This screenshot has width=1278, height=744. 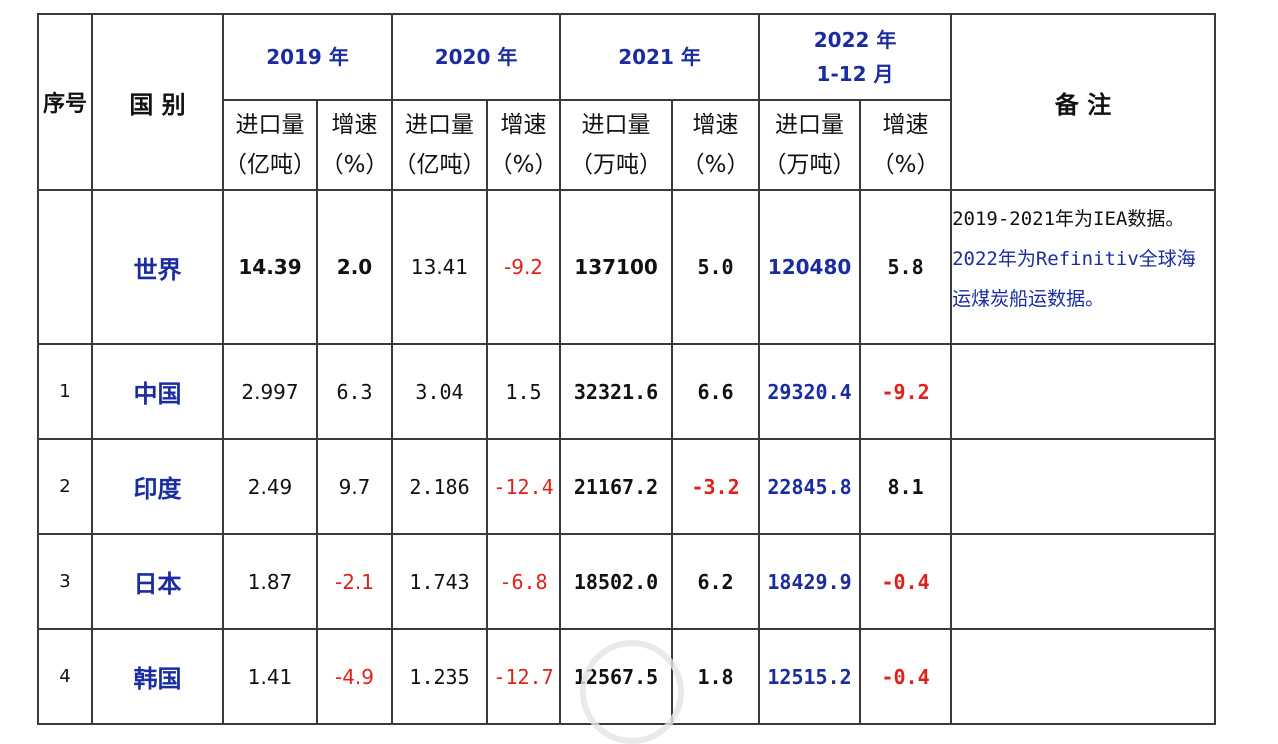 I want to click on growth-2021-cell: 6.2, so click(x=716, y=581).